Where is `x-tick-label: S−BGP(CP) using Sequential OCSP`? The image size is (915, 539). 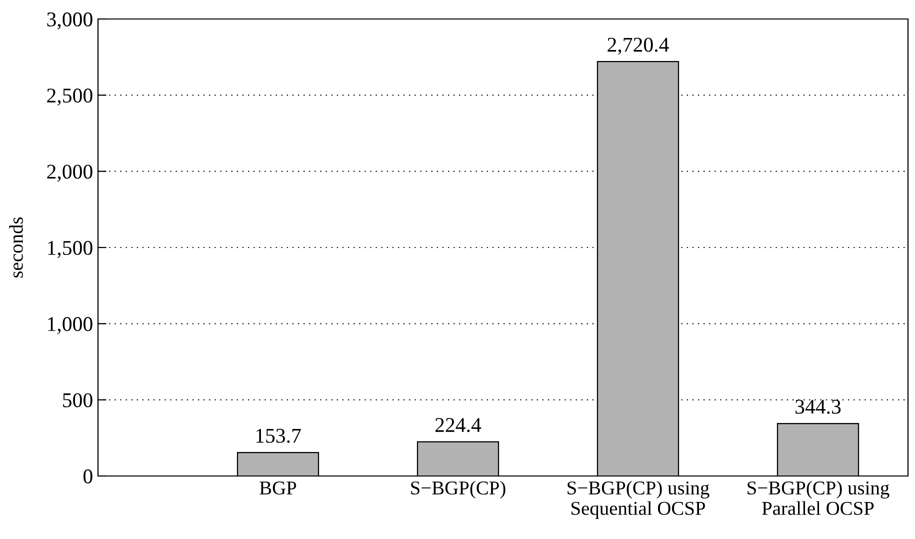
x-tick-label: S−BGP(CP) using Sequential OCSP is located at coordinates (639, 499).